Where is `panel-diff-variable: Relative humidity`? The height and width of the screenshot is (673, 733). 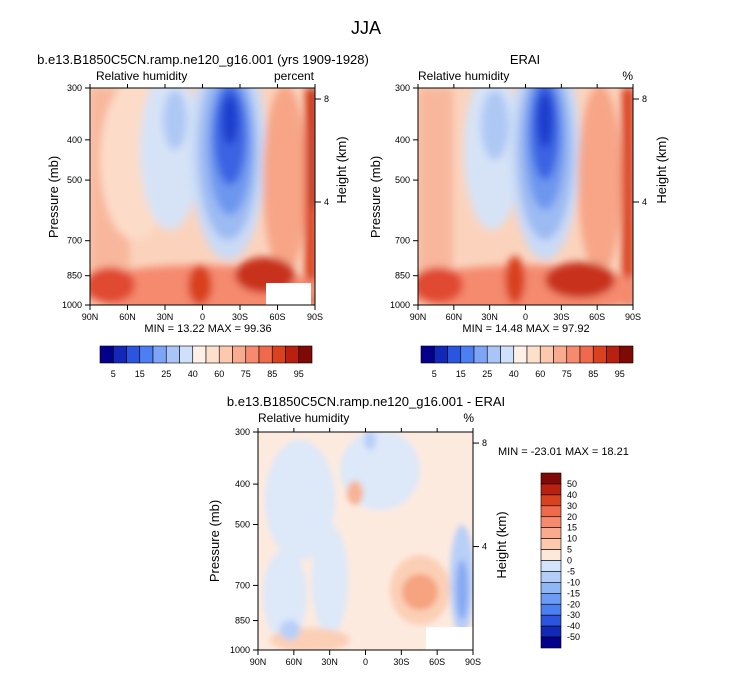
panel-diff-variable: Relative humidity is located at coordinates (303, 418).